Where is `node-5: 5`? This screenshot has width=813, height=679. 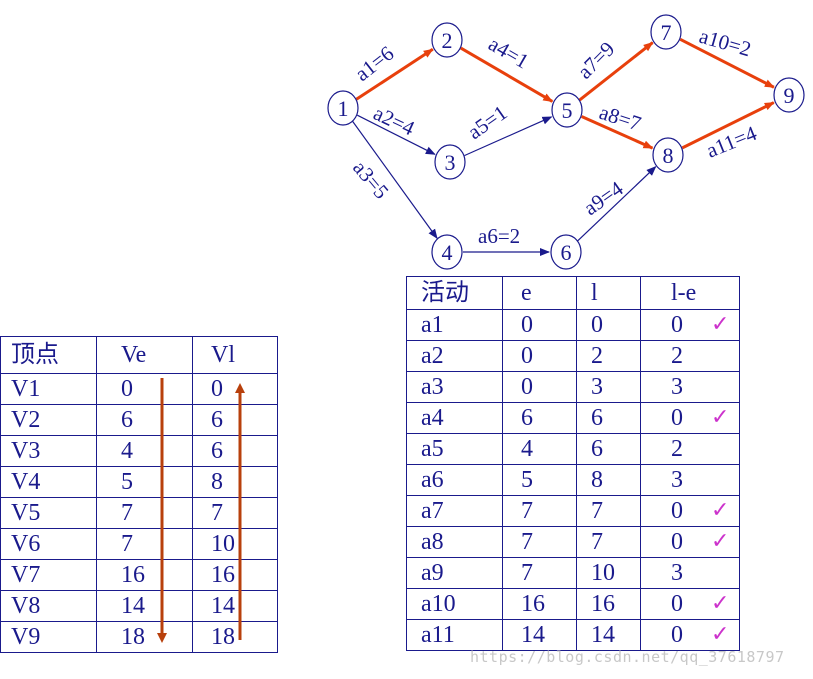 node-5: 5 is located at coordinates (567, 110).